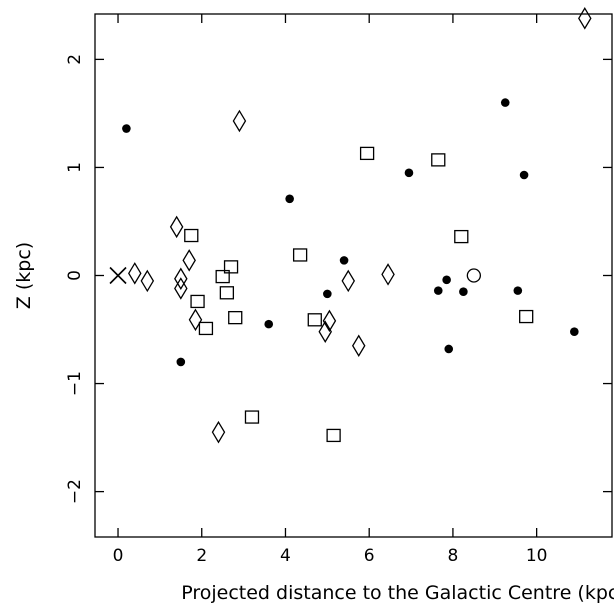 Image resolution: width=614 pixels, height=607 pixels. I want to click on x-tick-label: 0, so click(118, 556).